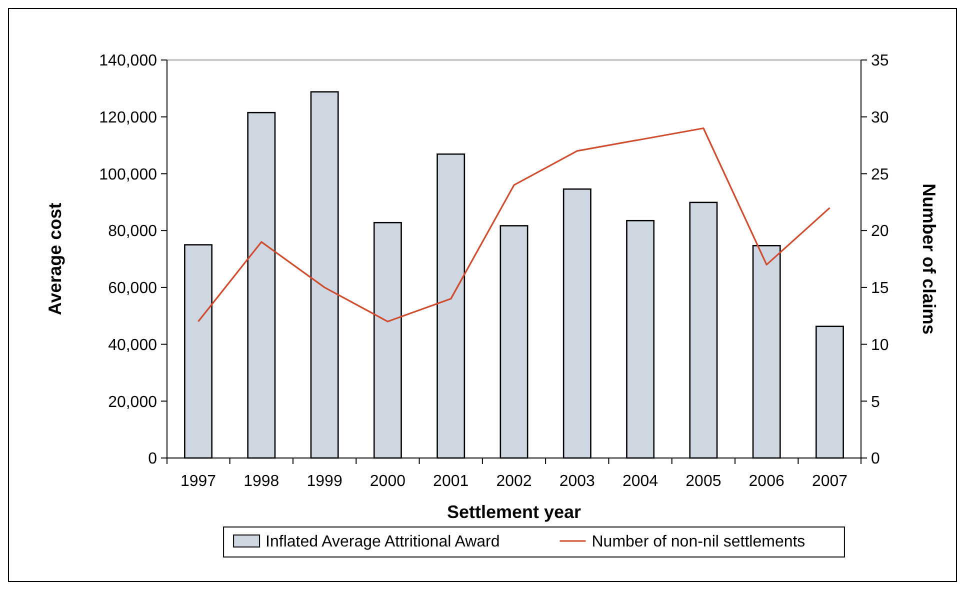 The width and height of the screenshot is (965, 590). Describe the element at coordinates (55, 259) in the screenshot. I see `y-axis-title: Average cost` at that location.